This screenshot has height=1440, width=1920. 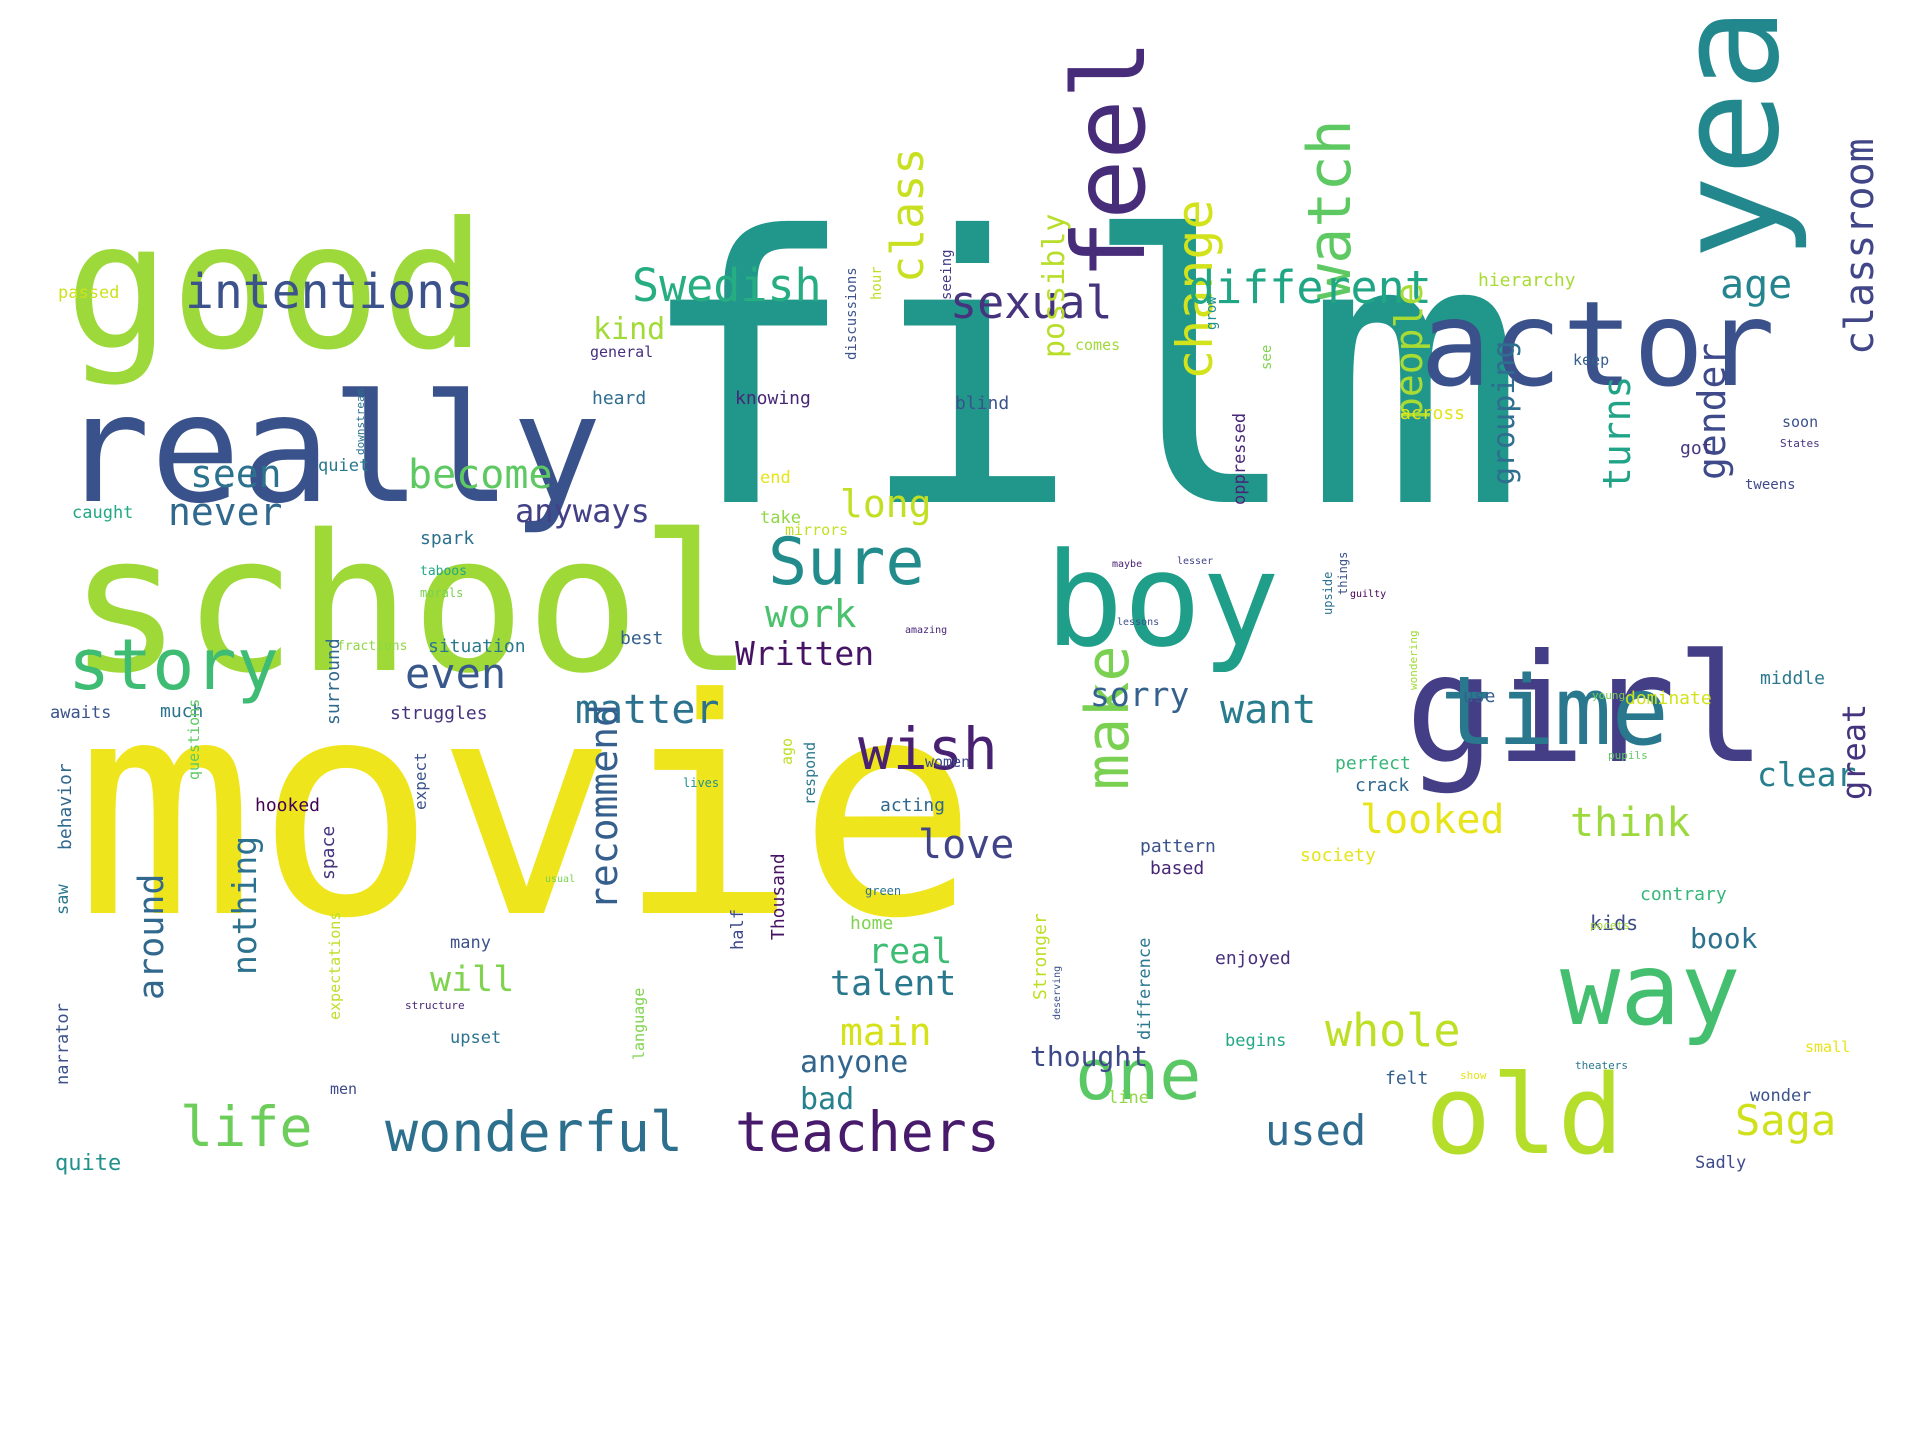 What do you see at coordinates (787, 751) in the screenshot?
I see `word-ago: ago` at bounding box center [787, 751].